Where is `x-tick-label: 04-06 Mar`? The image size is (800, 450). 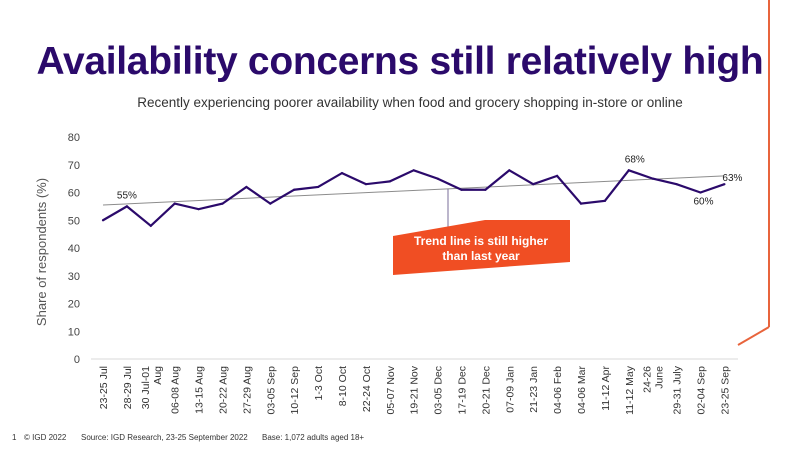
x-tick-label: 04-06 Mar is located at coordinates (582, 390).